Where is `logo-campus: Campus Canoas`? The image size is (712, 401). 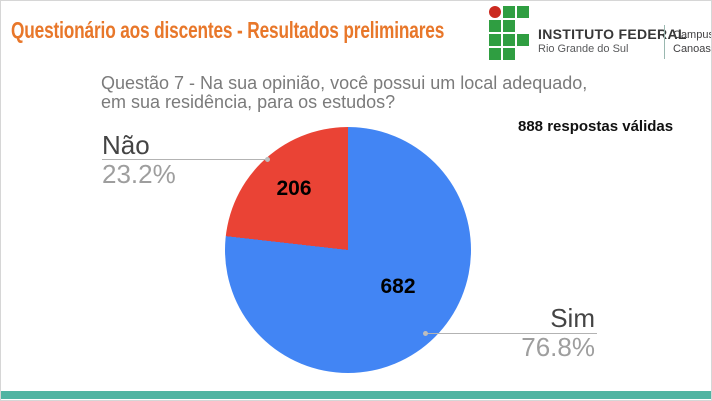 logo-campus: Campus Canoas is located at coordinates (692, 42).